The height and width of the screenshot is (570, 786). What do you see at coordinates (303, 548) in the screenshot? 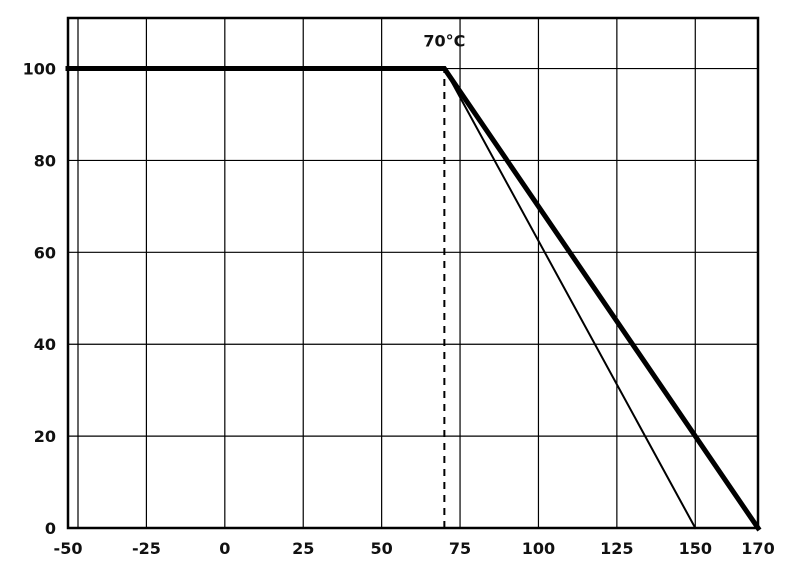
I see `x-tick-label: 25` at bounding box center [303, 548].